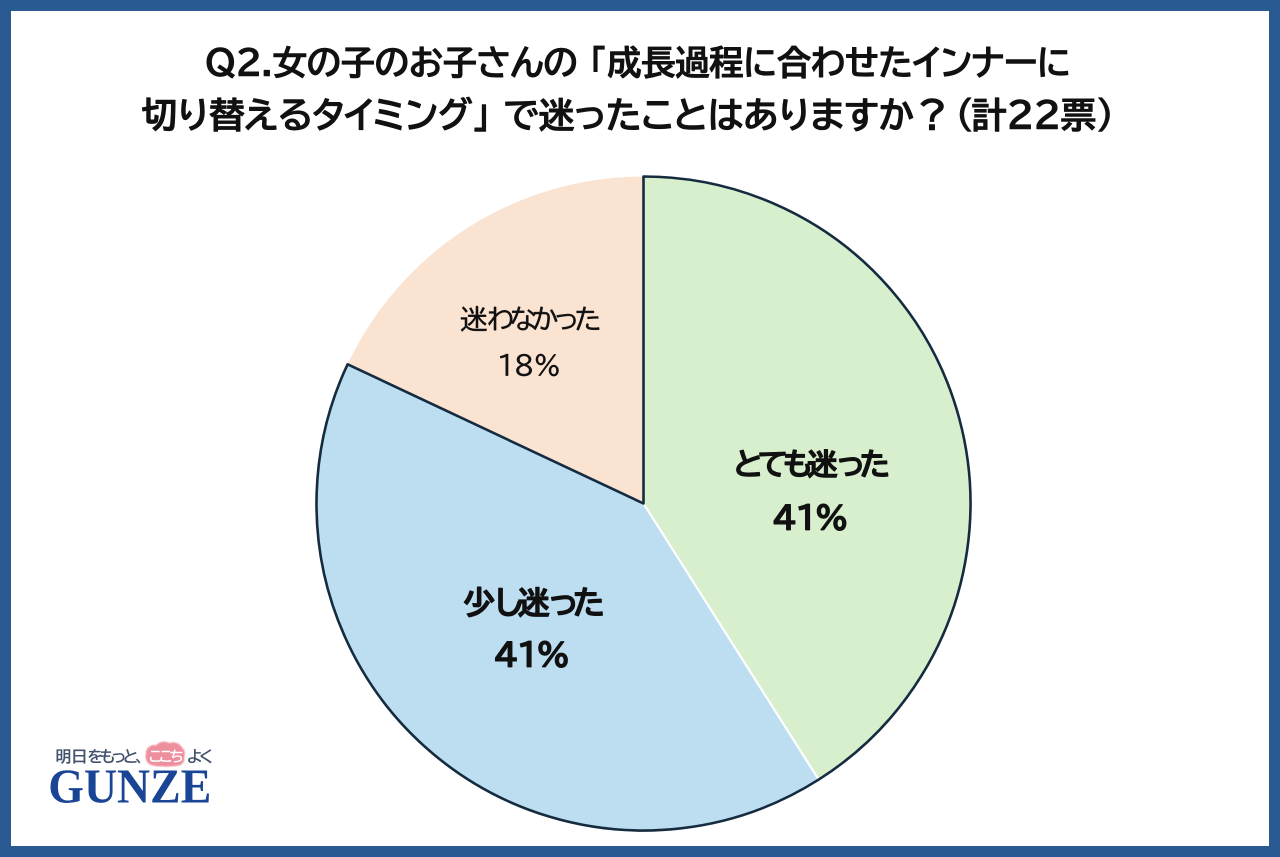 Image resolution: width=1280 pixels, height=857 pixels. What do you see at coordinates (129, 787) in the screenshot?
I see `svg-text: GUNZE` at bounding box center [129, 787].